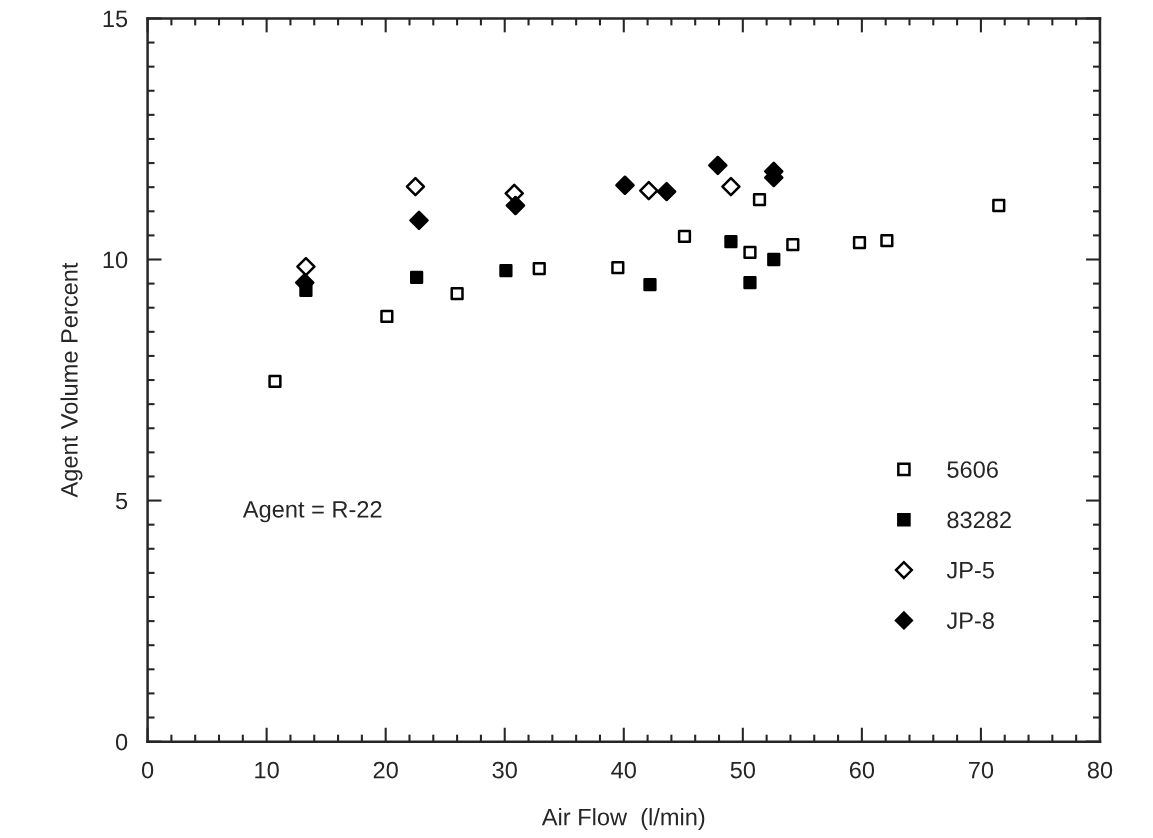  What do you see at coordinates (623, 770) in the screenshot?
I see `x-tick-label: 40` at bounding box center [623, 770].